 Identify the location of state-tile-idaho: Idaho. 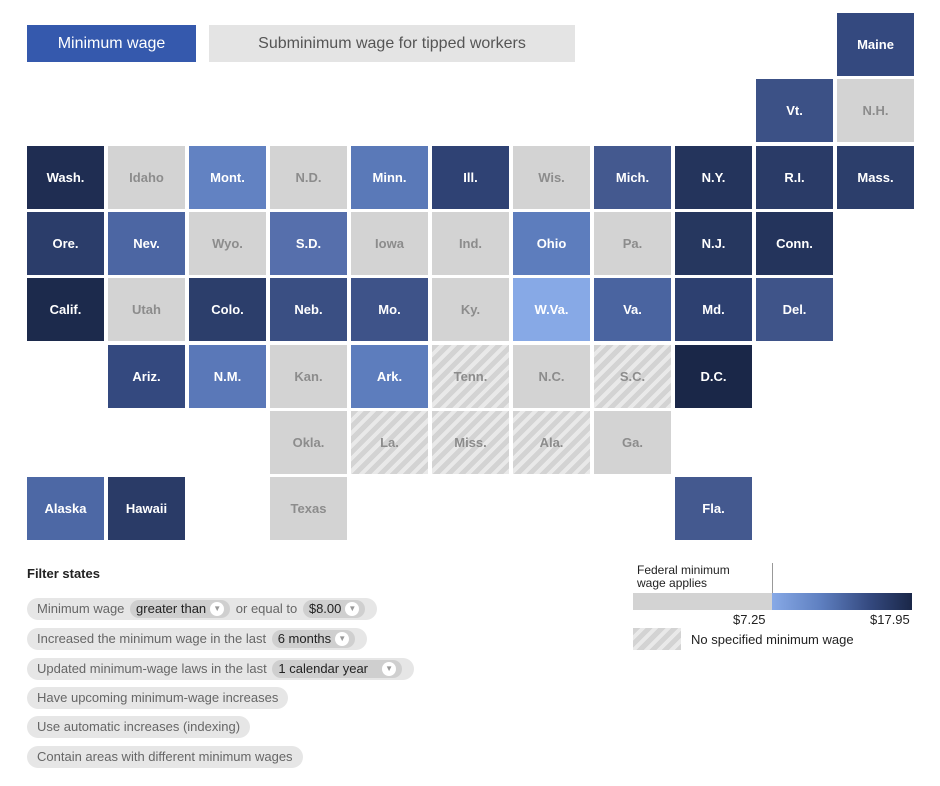
(146, 177).